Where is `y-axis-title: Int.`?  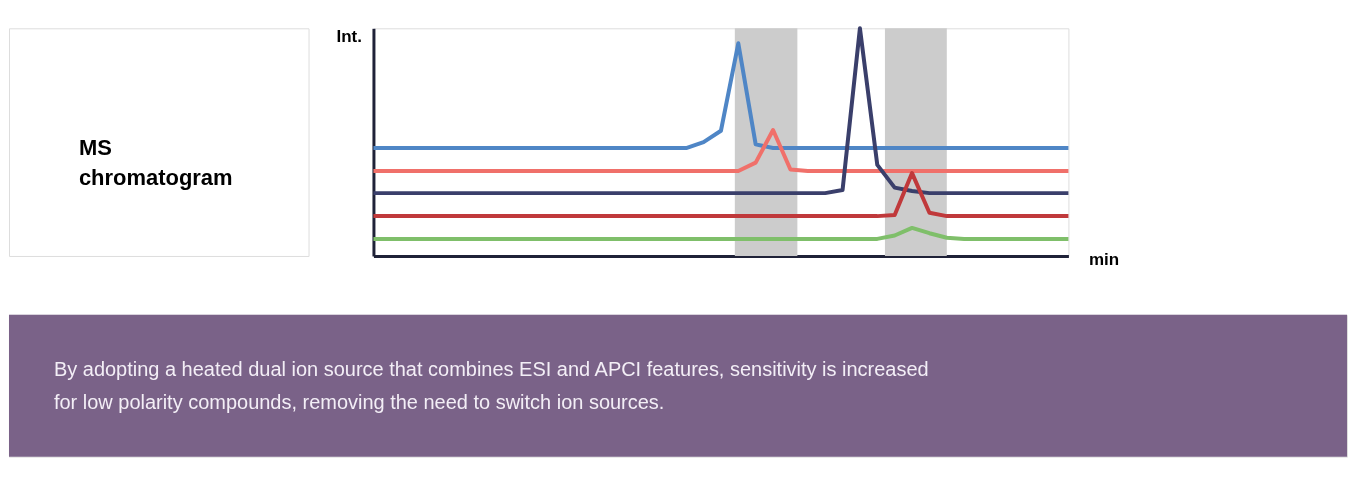
y-axis-title: Int. is located at coordinates (349, 36).